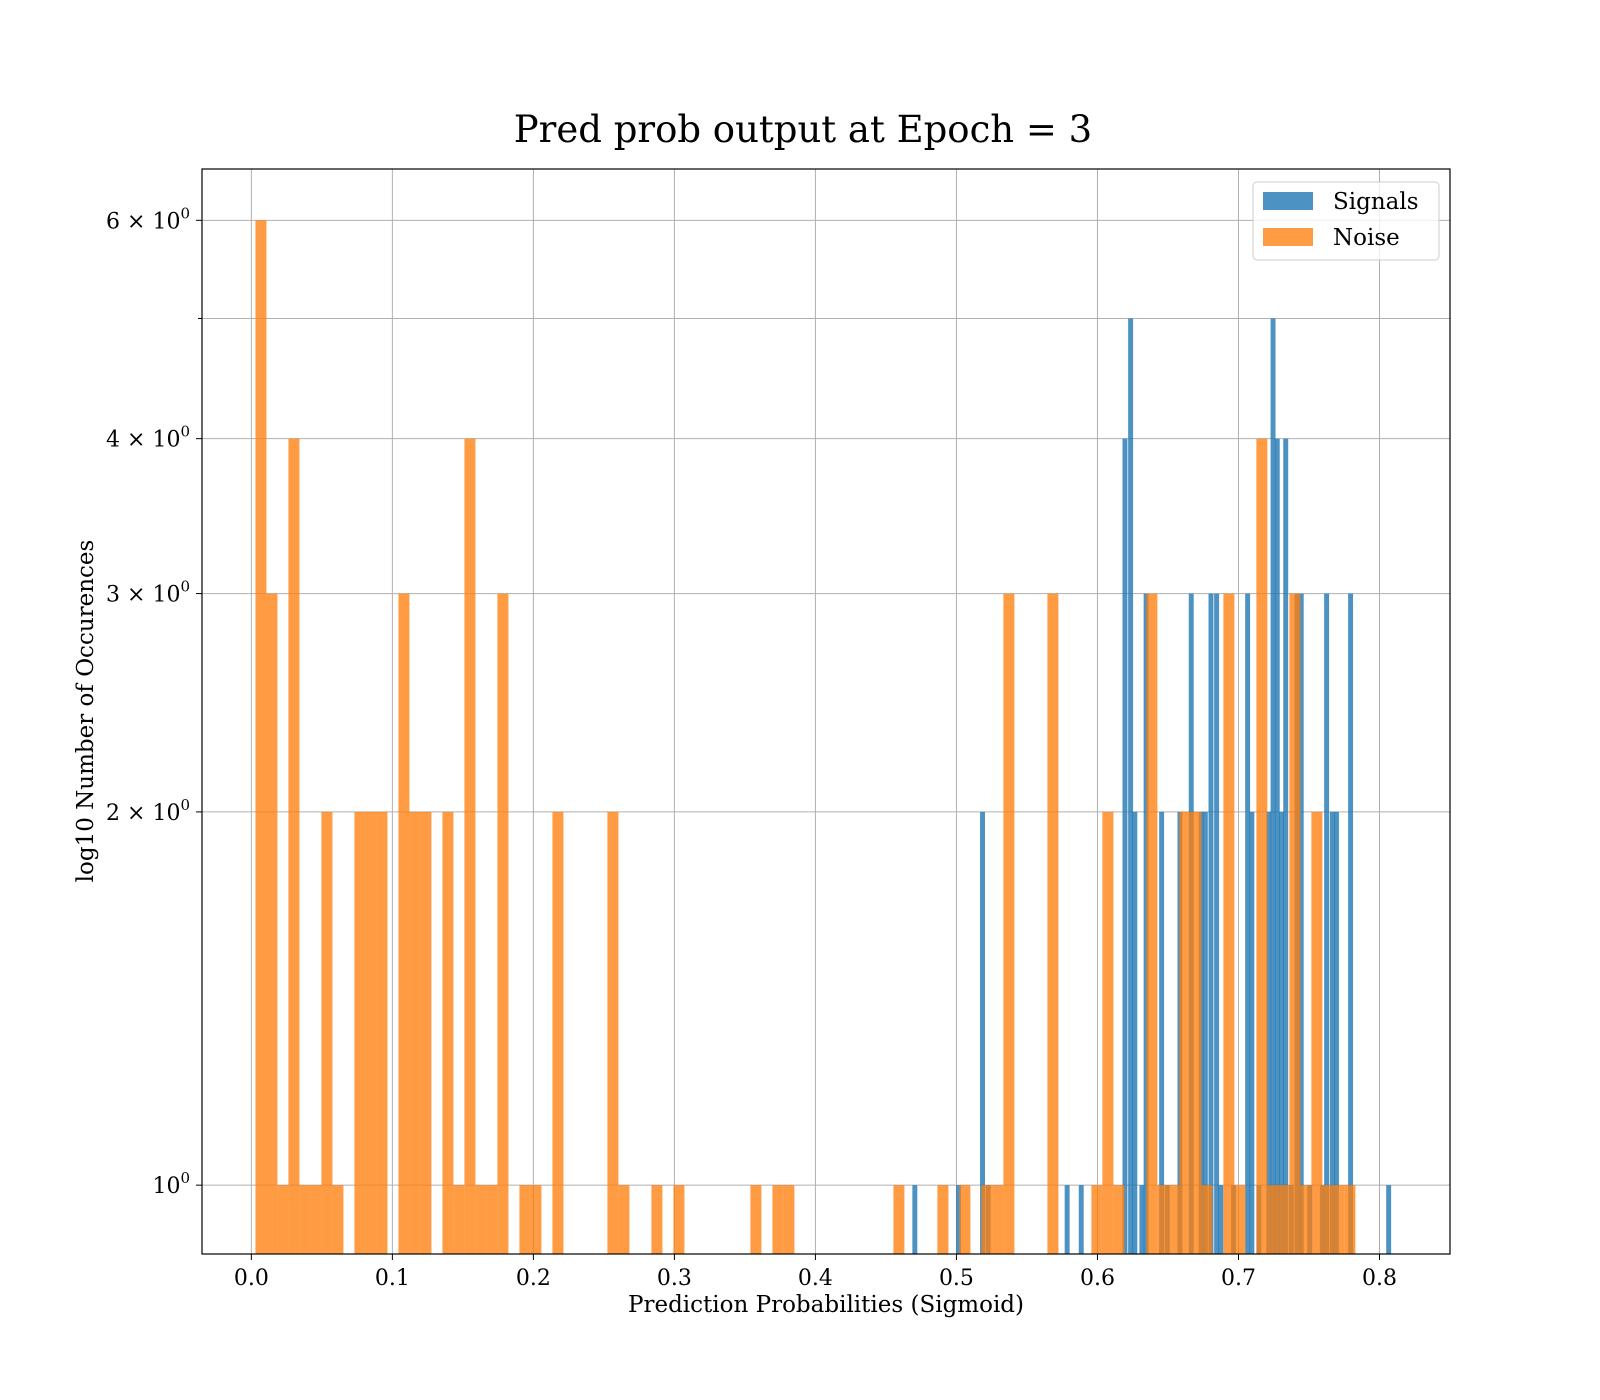  I want to click on x-axis-label: Prediction Probabilities (Sigmoid), so click(826, 1305).